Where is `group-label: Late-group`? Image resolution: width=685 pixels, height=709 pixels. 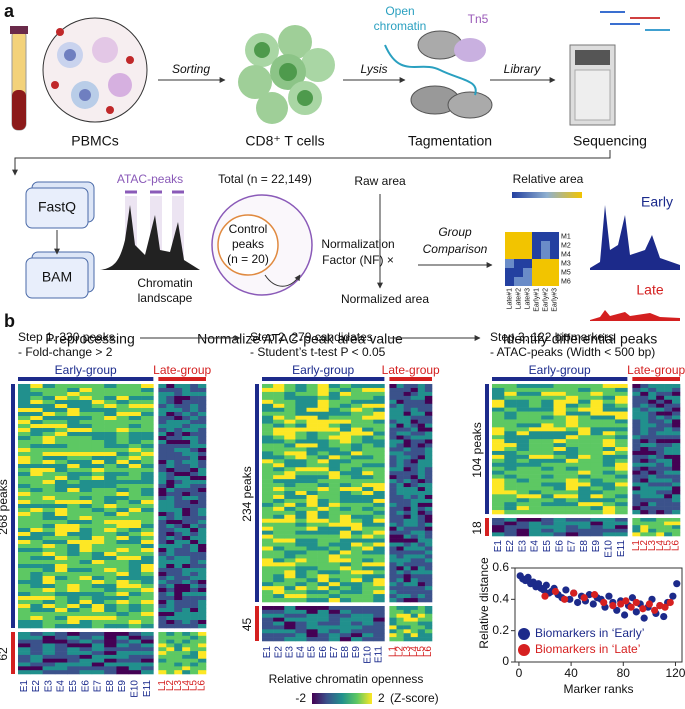 group-label: Late-group is located at coordinates (182, 370).